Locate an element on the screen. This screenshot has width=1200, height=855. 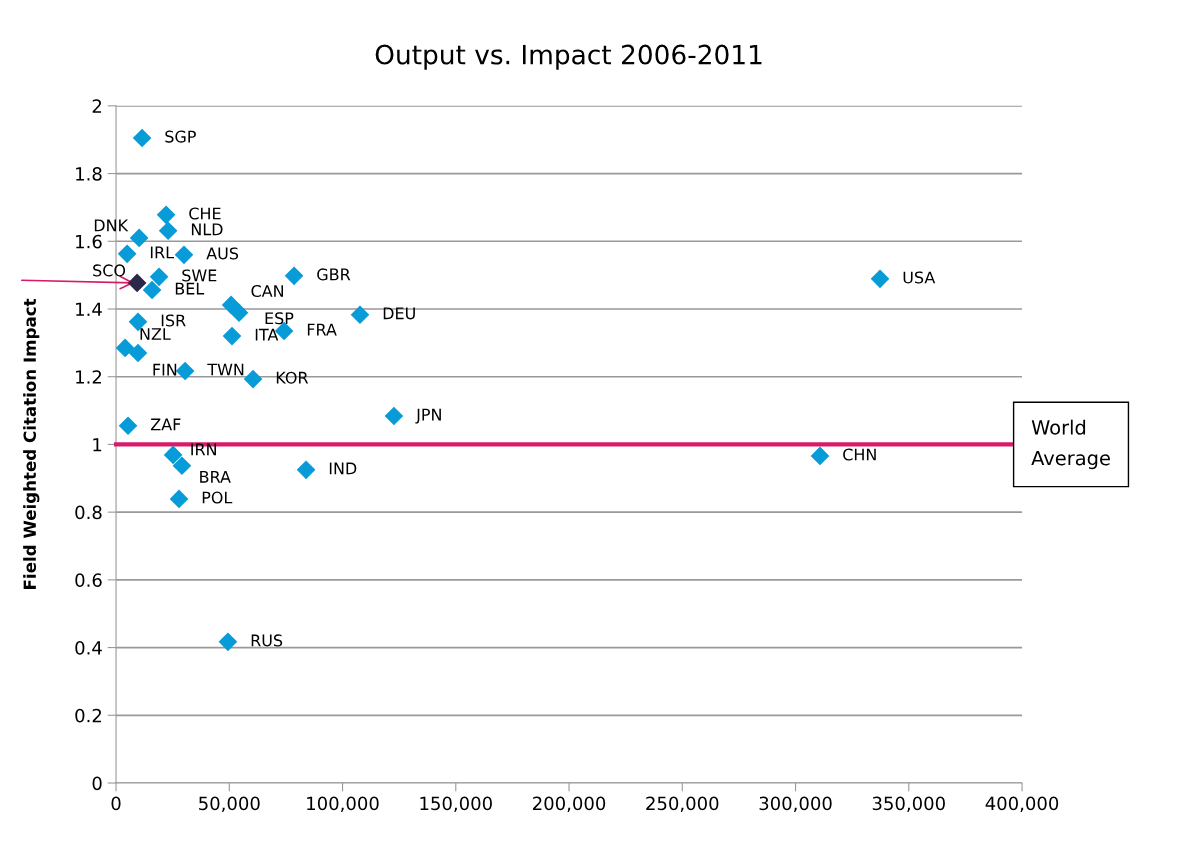
x-tick-label: 50,000 is located at coordinates (229, 804).